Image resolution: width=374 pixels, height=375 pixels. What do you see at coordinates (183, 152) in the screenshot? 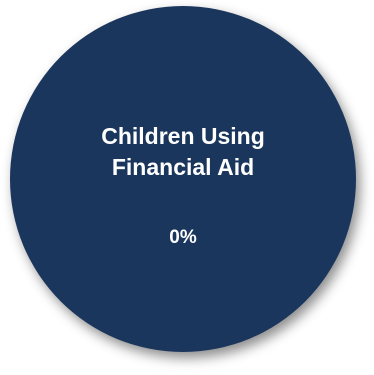
I see `stat-title: Children Using Financial Aid` at bounding box center [183, 152].